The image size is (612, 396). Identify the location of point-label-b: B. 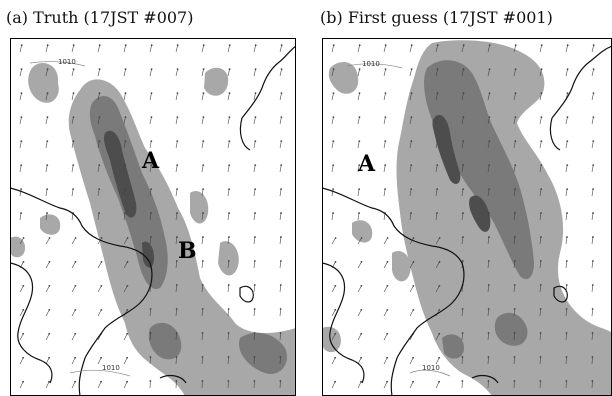
(187, 251).